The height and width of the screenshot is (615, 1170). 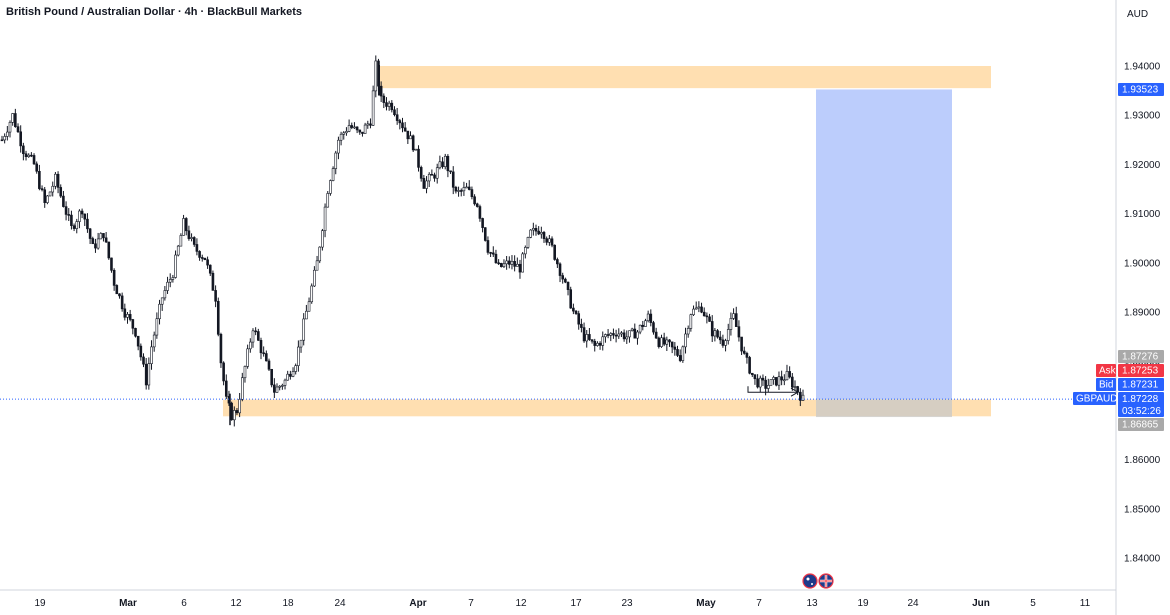 I want to click on ask-label-tag: Ask, so click(x=1108, y=371).